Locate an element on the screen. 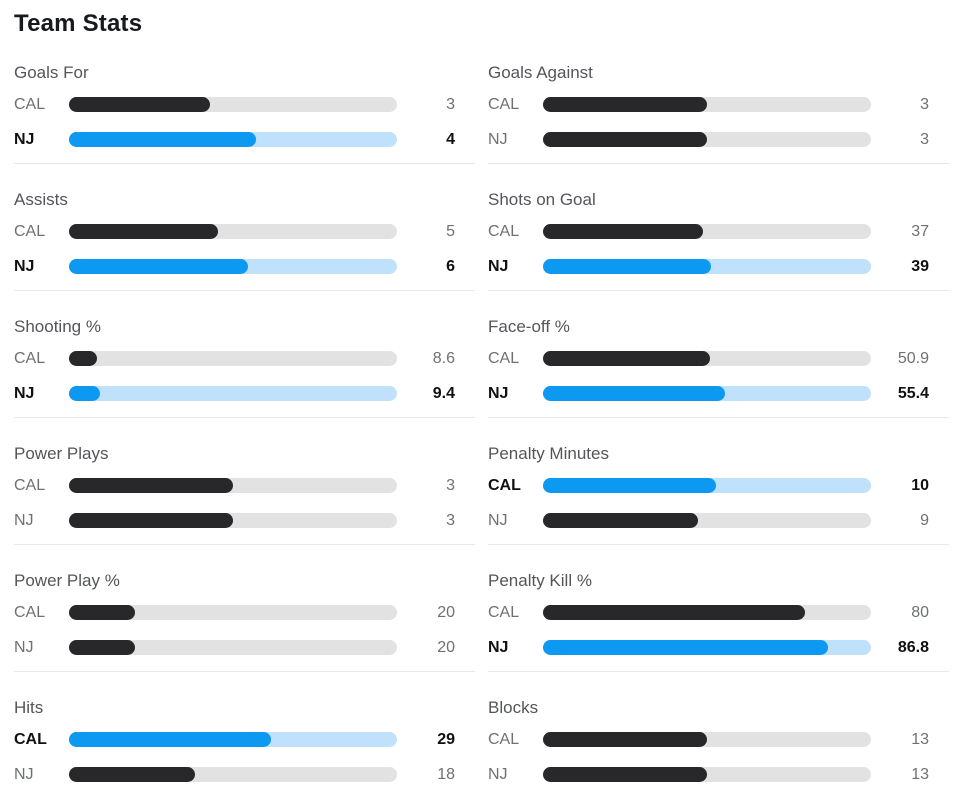 The width and height of the screenshot is (953, 800). stat-row: CAL 8.6 is located at coordinates (244, 358).